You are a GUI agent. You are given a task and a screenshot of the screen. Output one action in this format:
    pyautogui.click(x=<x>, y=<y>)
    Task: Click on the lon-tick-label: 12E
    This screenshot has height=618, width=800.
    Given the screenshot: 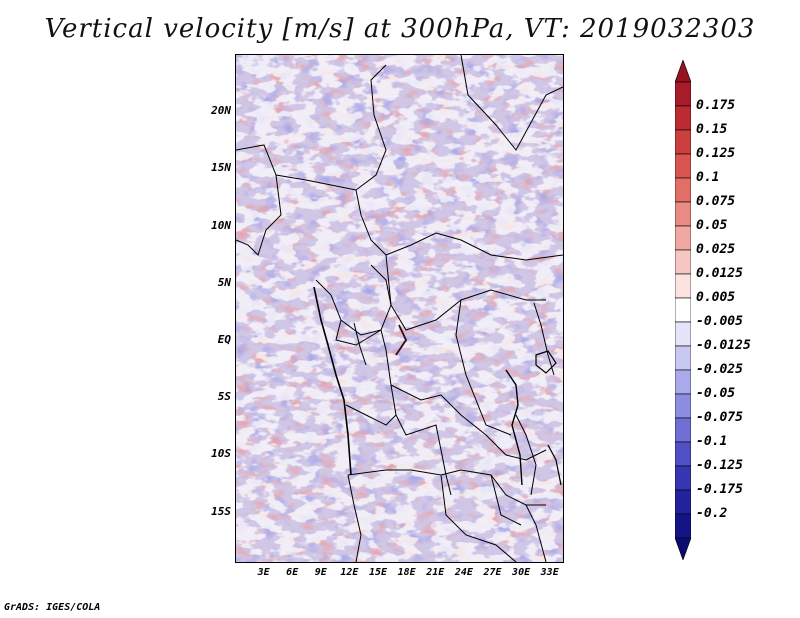 What is the action you would take?
    pyautogui.click(x=349, y=572)
    